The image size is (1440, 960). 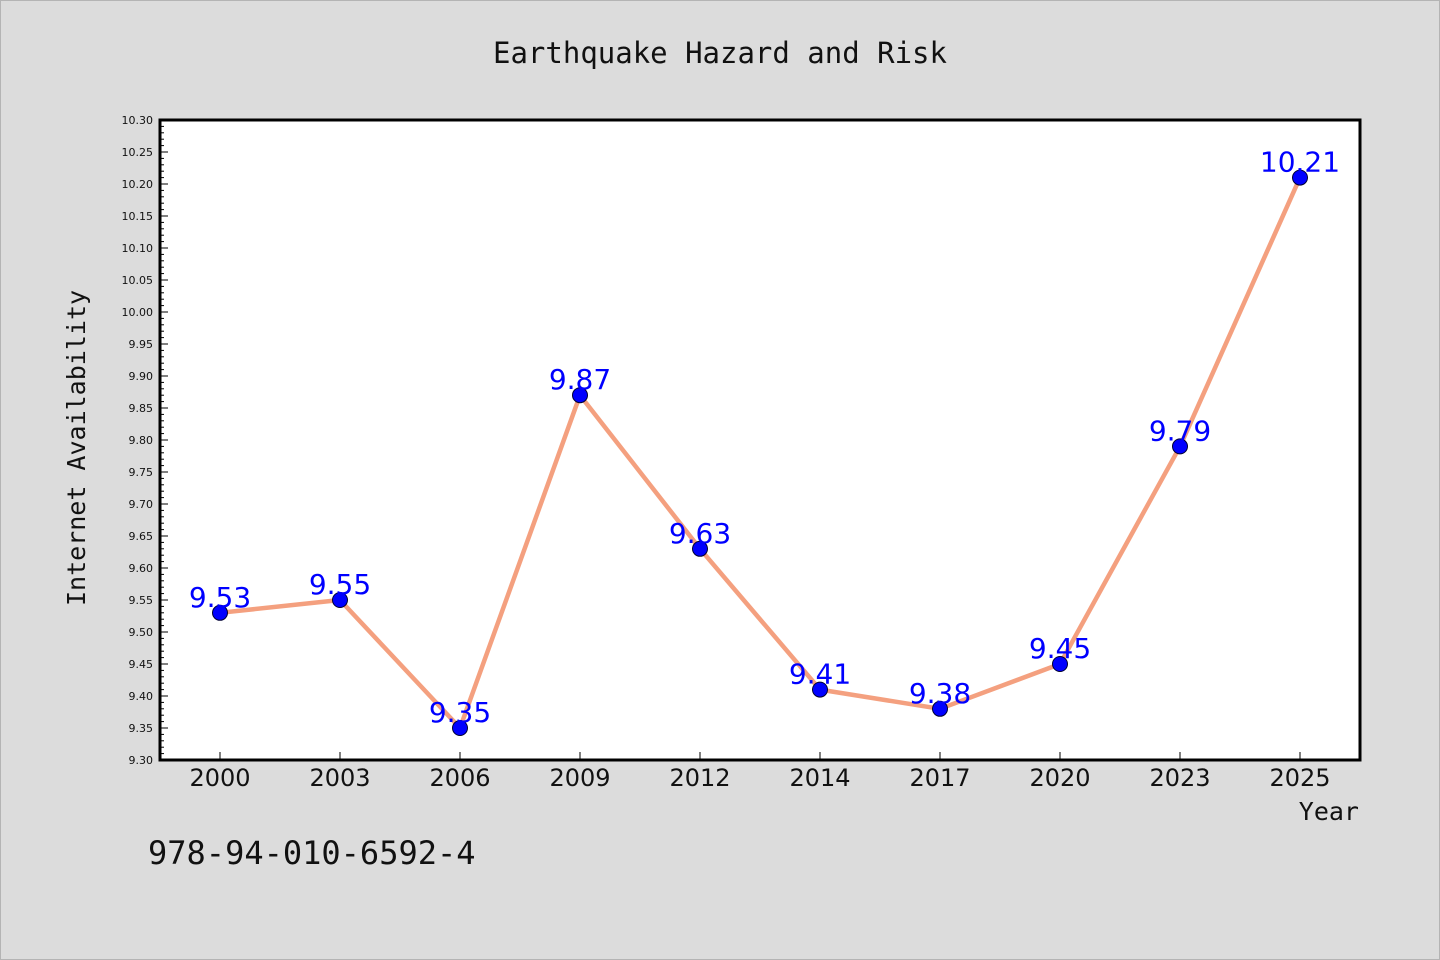 What do you see at coordinates (141, 440) in the screenshot?
I see `y-tick-label: 9.80` at bounding box center [141, 440].